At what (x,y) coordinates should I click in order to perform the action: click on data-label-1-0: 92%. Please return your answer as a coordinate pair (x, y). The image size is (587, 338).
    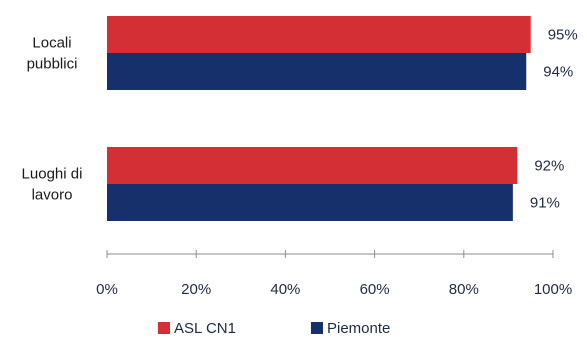
    Looking at the image, I should click on (549, 166).